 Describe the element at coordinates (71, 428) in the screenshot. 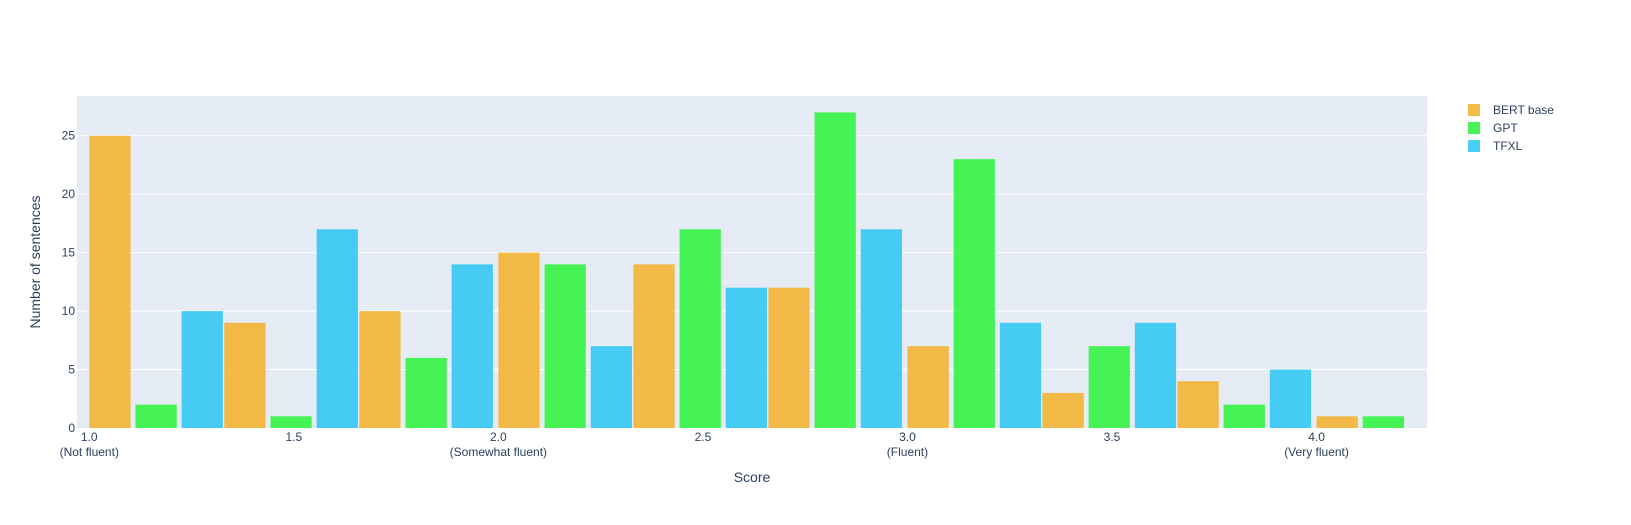

I see `y-tick-label: 0` at that location.